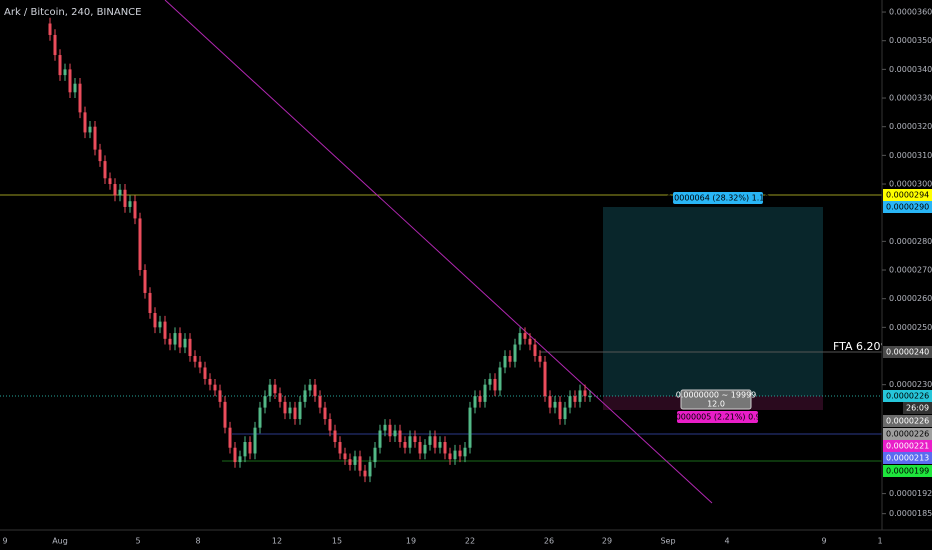  I want to click on countdown: 26:09, so click(917, 408).